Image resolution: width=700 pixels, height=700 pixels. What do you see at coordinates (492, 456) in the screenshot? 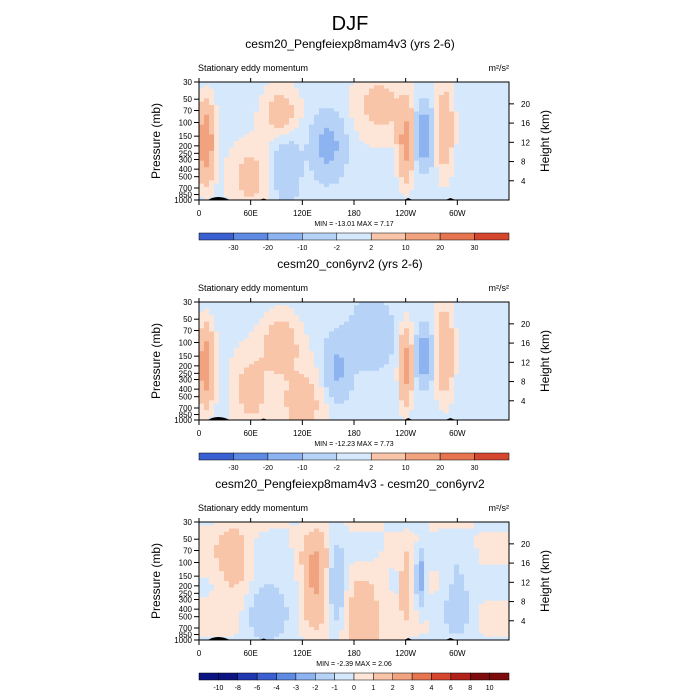
I see `colorbar-box` at bounding box center [492, 456].